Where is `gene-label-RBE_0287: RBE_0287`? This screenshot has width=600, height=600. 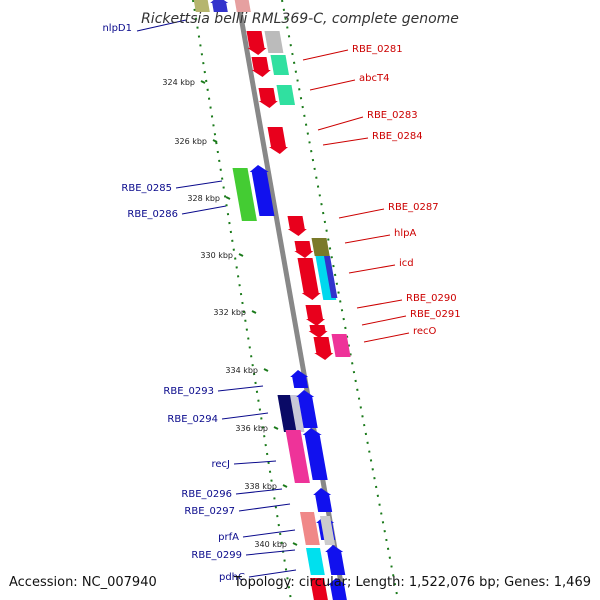
gene-label-RBE_0287: RBE_0287 is located at coordinates (413, 207).